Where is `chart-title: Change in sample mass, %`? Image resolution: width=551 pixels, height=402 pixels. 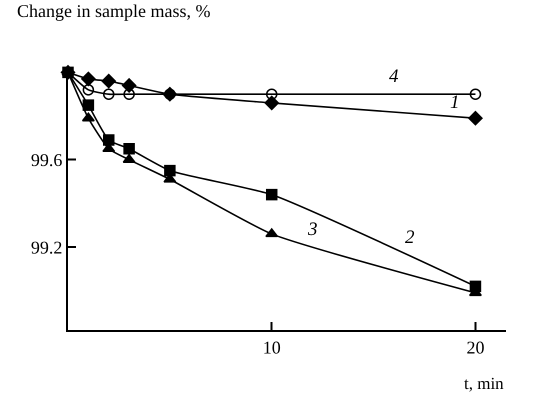 chart-title: Change in sample mass, % is located at coordinates (113, 11).